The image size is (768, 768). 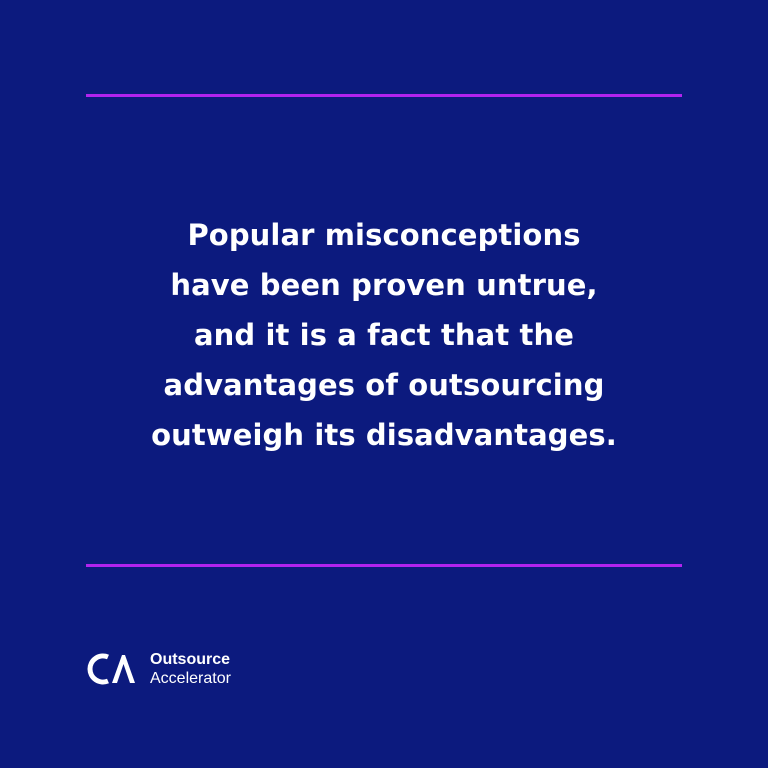 I want to click on brand-logo: Outsource Accelerator, so click(x=158, y=669).